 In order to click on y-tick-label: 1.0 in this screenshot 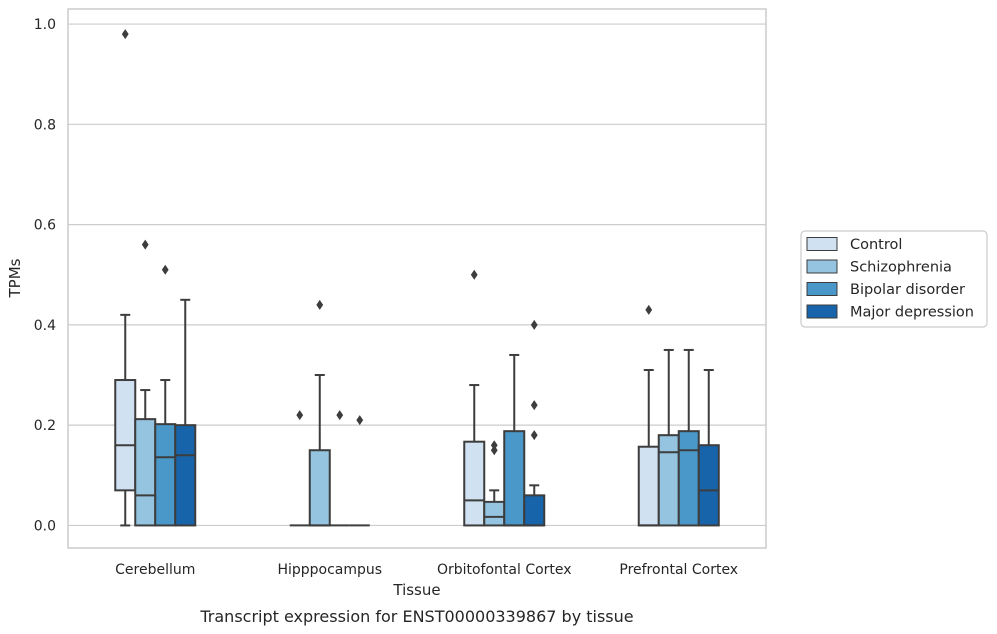, I will do `click(45, 25)`.